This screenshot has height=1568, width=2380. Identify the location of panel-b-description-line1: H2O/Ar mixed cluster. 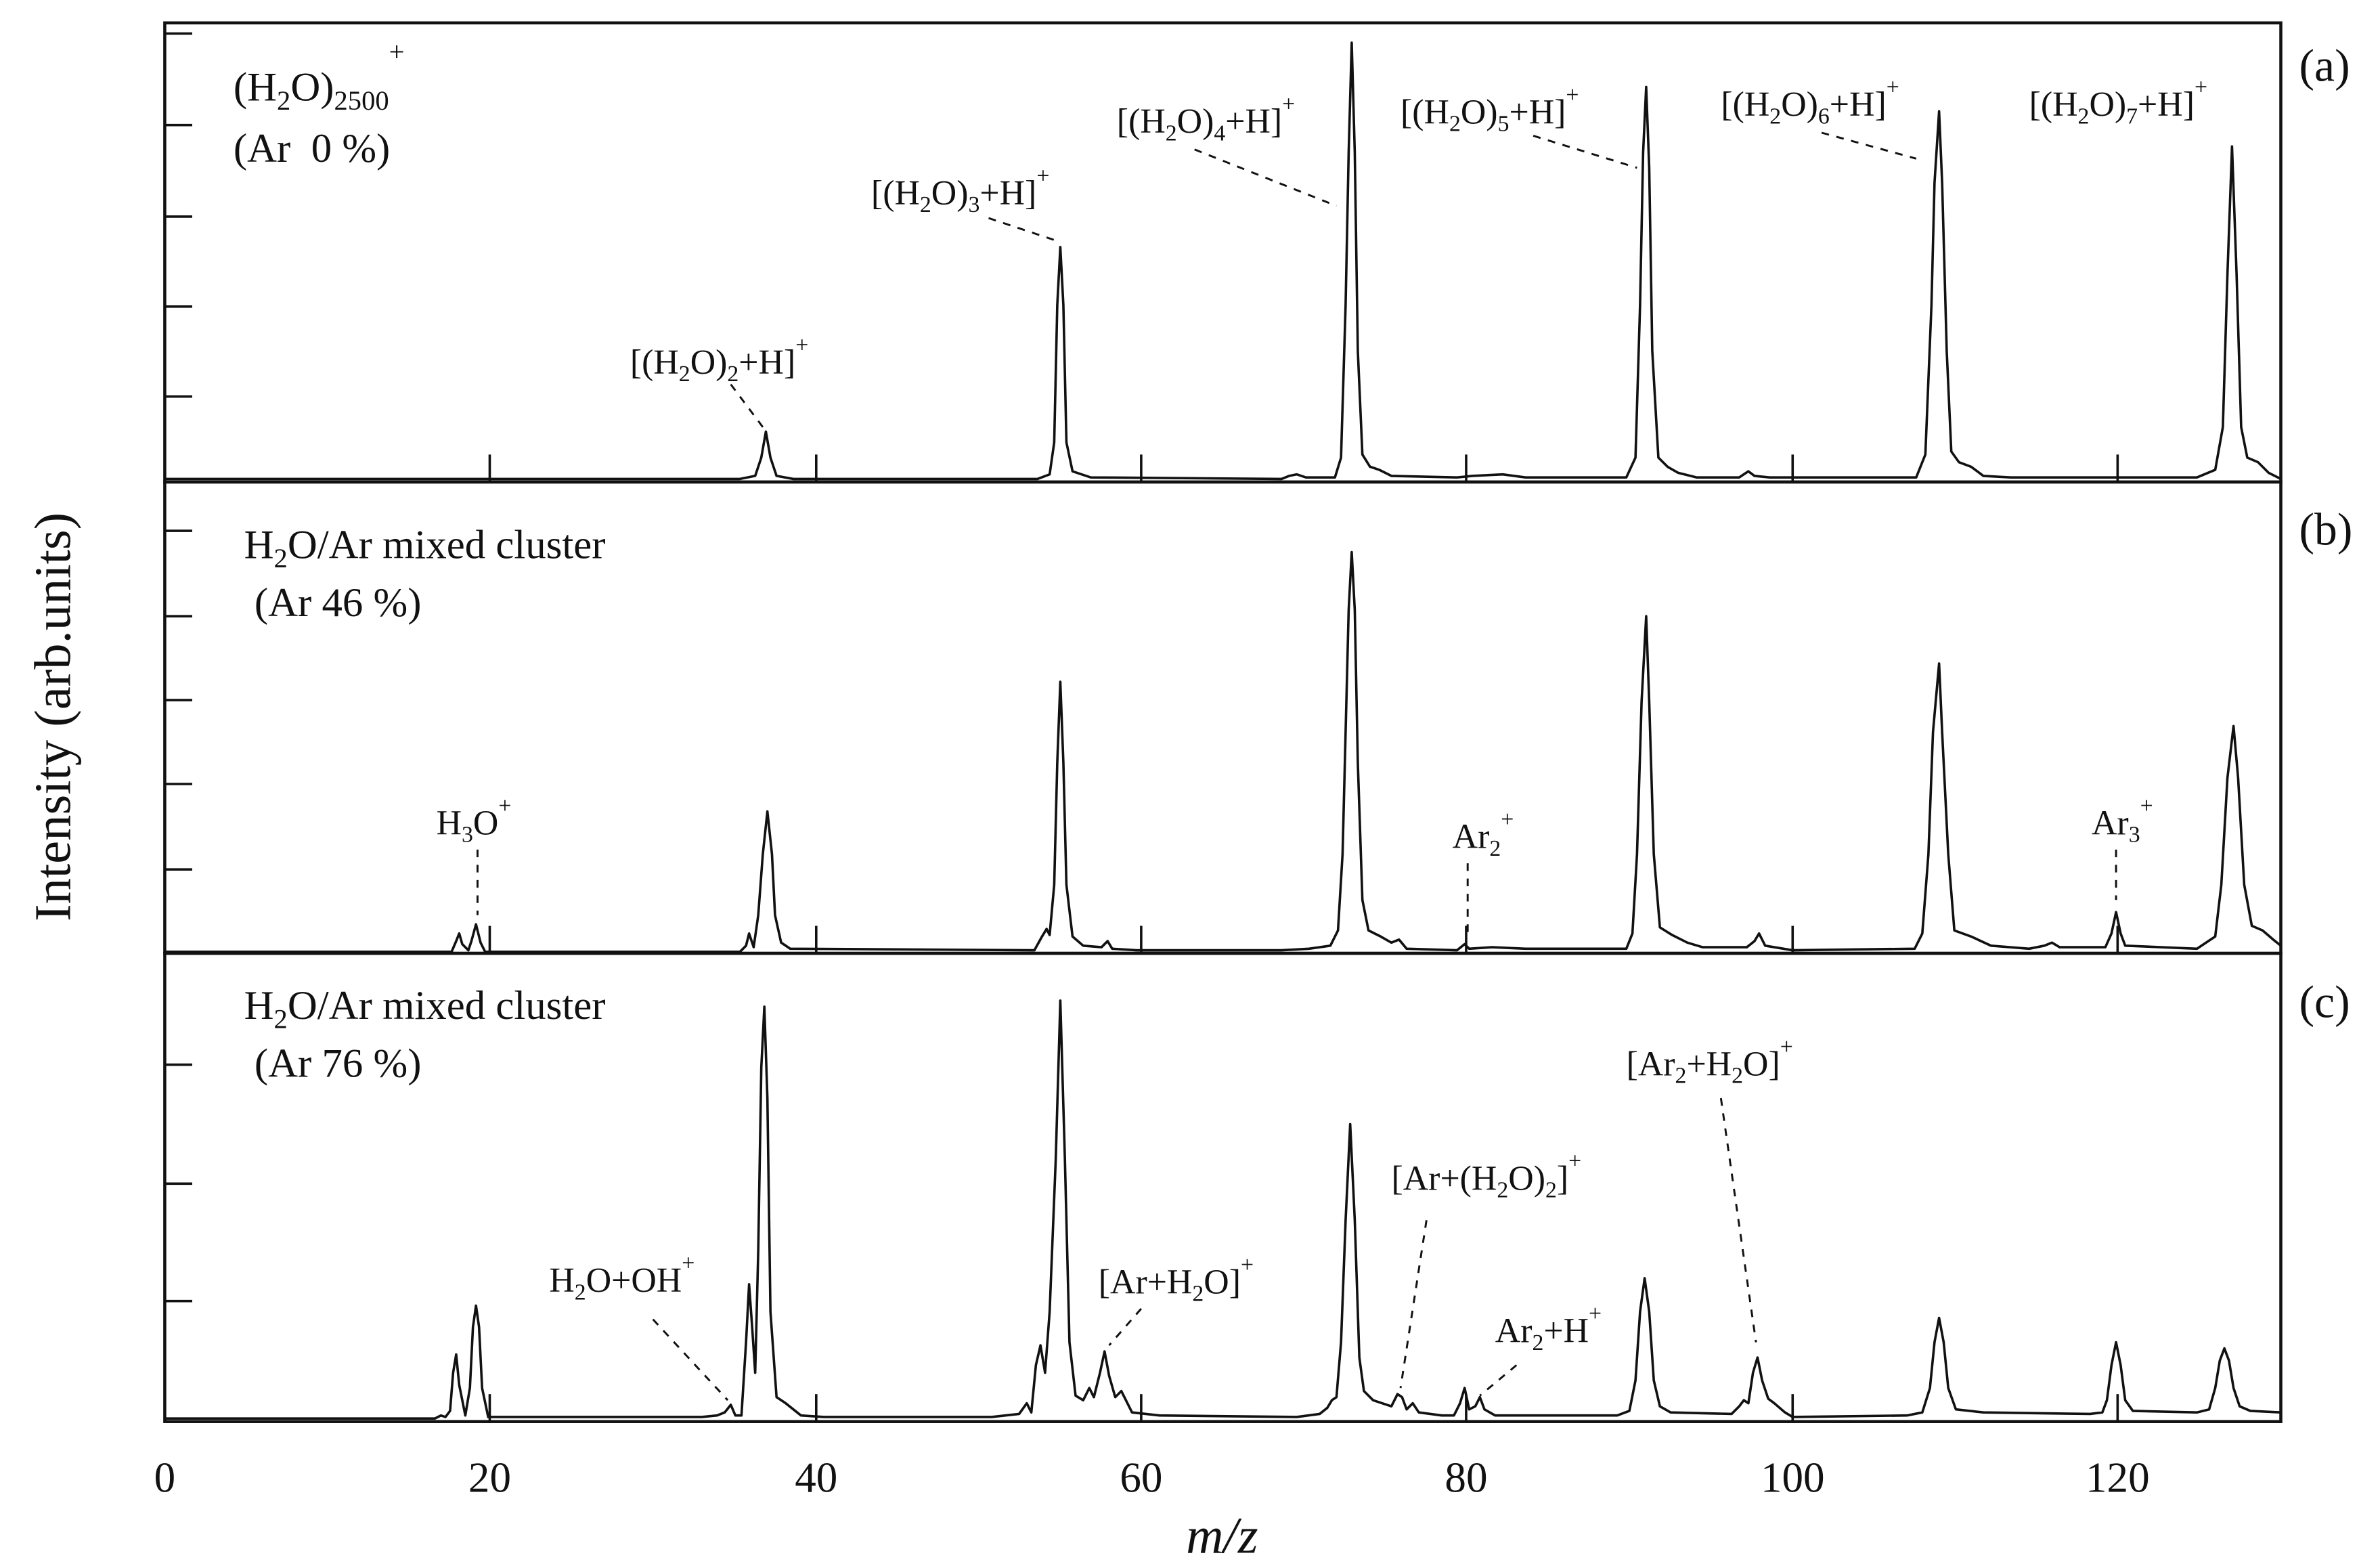
(425, 548).